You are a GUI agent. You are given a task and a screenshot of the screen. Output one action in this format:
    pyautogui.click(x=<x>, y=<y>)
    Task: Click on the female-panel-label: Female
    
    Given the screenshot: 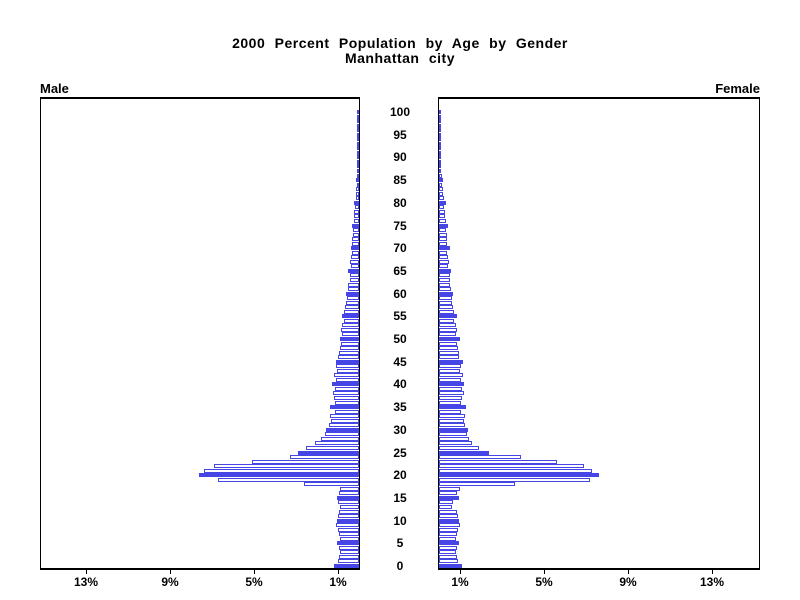 What is the action you would take?
    pyautogui.click(x=737, y=88)
    